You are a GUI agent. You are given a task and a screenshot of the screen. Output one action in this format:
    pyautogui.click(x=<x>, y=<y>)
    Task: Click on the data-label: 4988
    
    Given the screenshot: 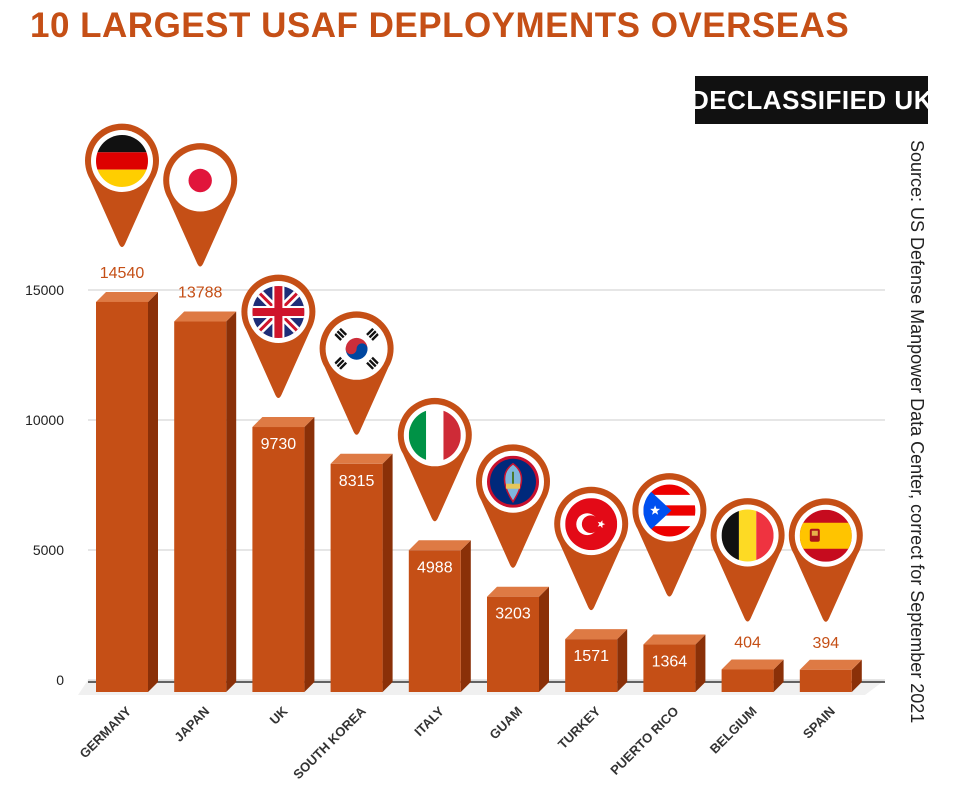 What is the action you would take?
    pyautogui.click(x=435, y=567)
    